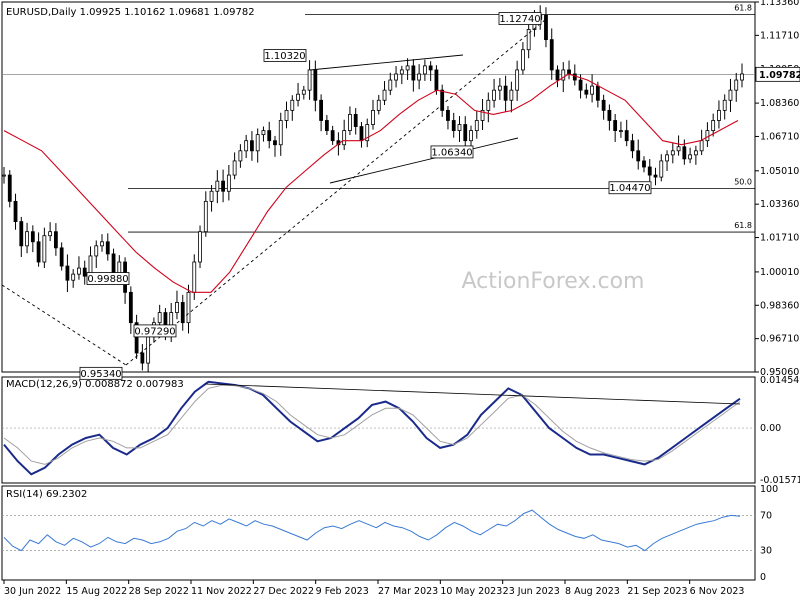  What do you see at coordinates (531, 591) in the screenshot?
I see `x-tick-label: 23 Jun 2023` at bounding box center [531, 591].